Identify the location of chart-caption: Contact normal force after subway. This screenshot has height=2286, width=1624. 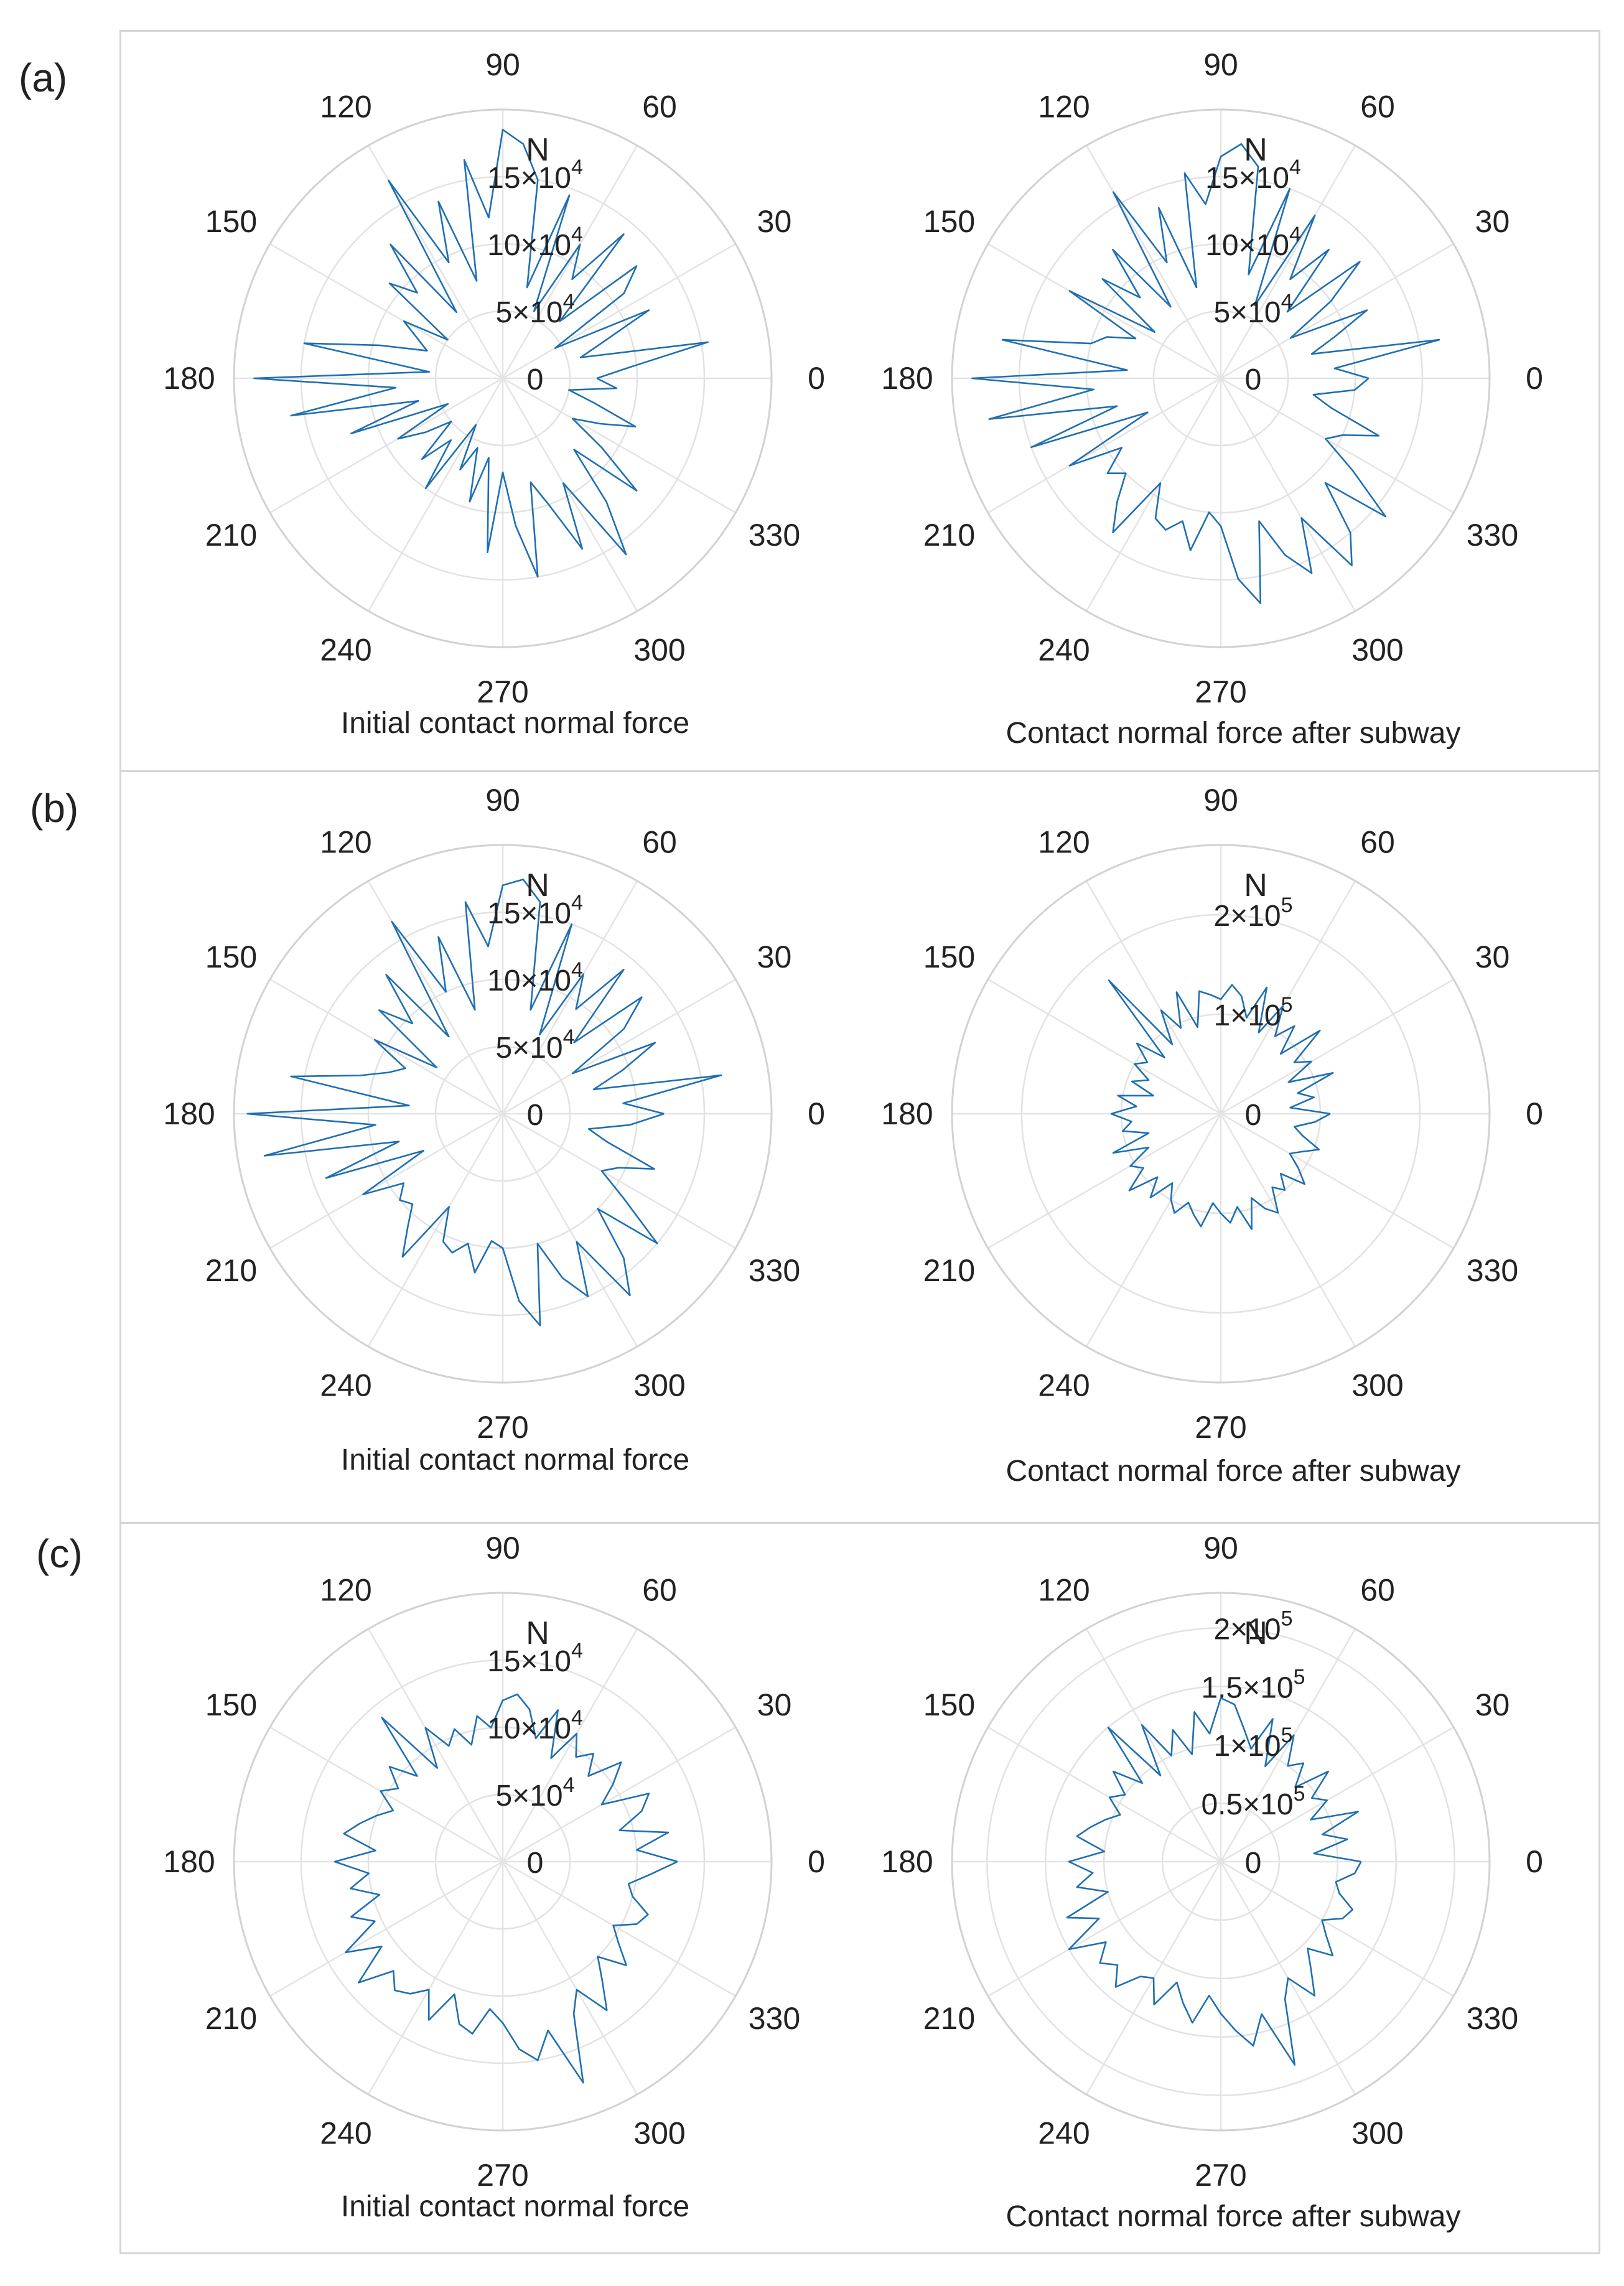
(1234, 1471).